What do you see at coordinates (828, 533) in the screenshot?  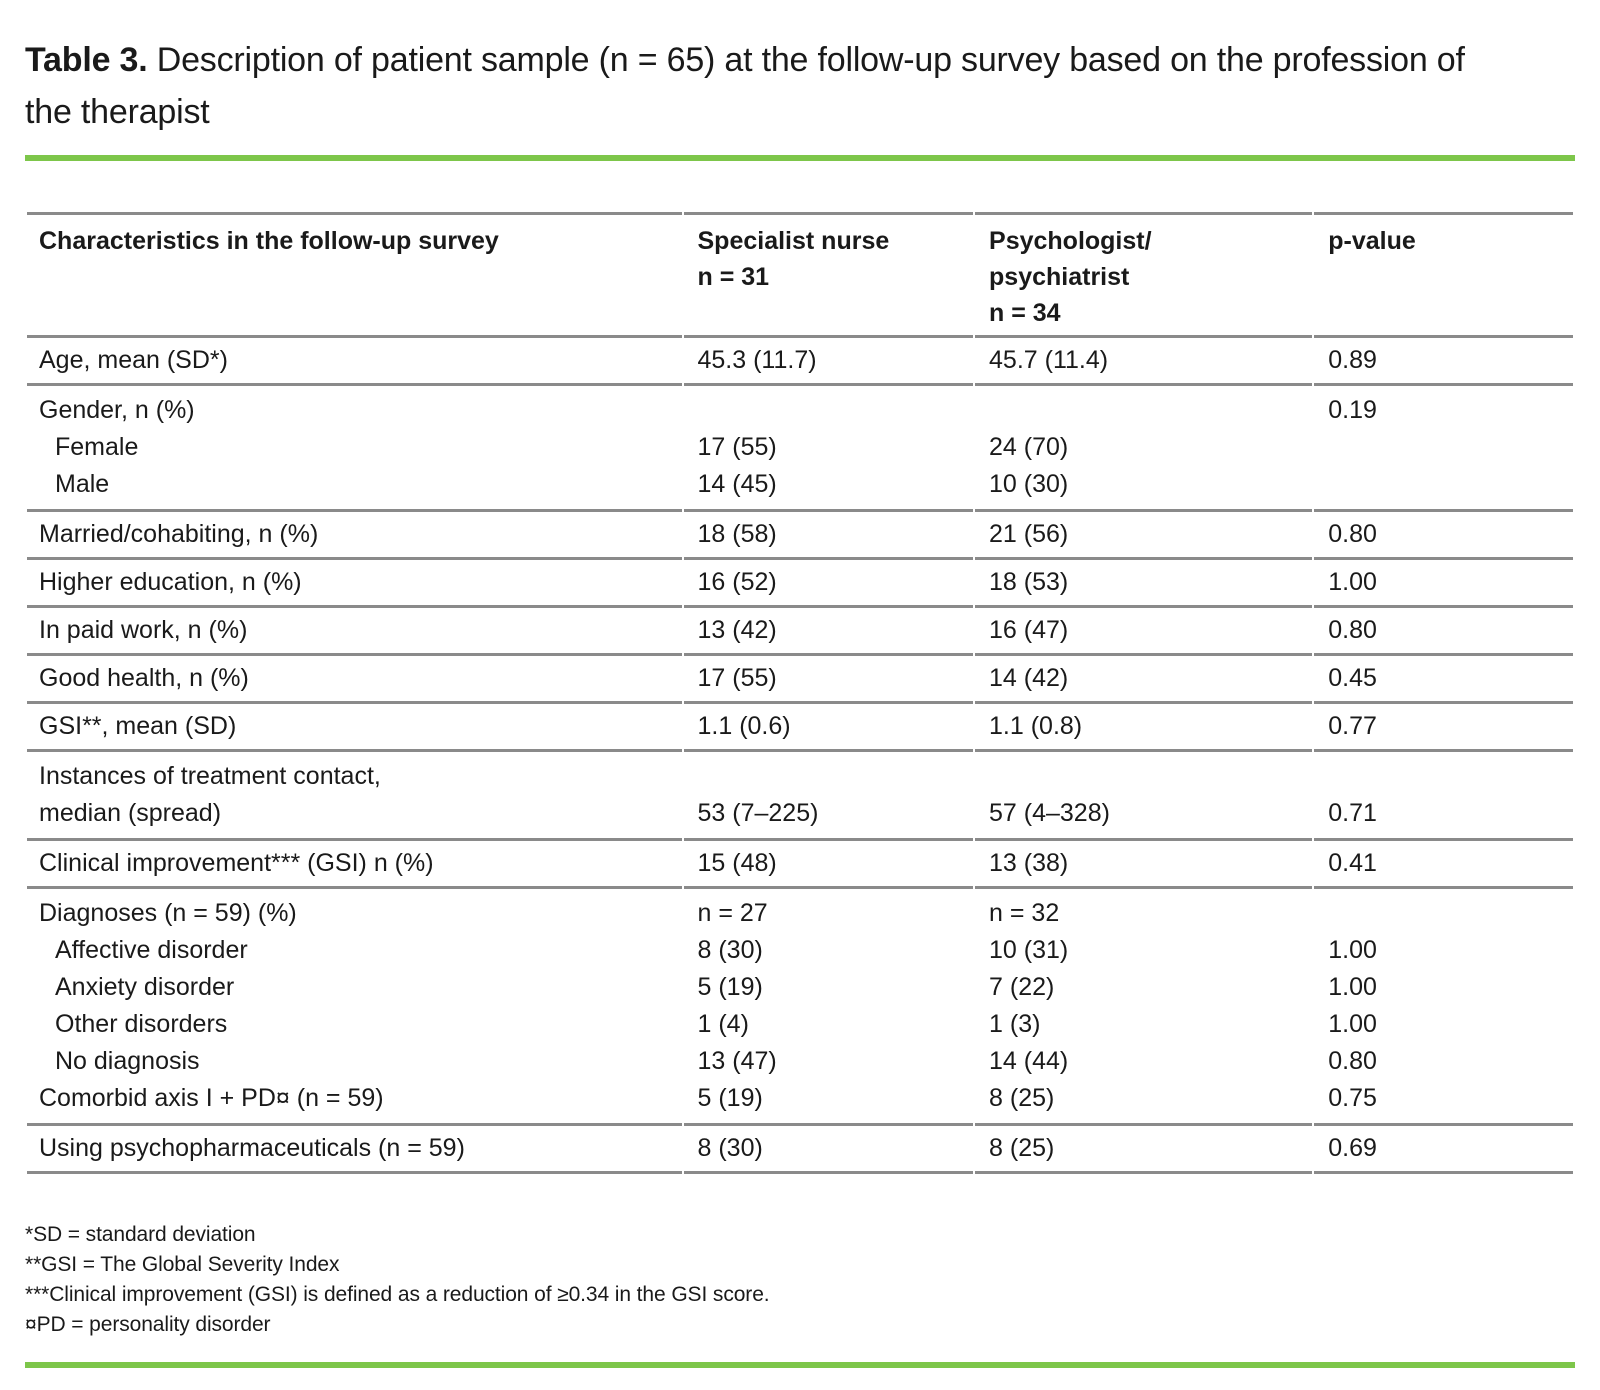 I see `nurse-value: 18 (58)` at bounding box center [828, 533].